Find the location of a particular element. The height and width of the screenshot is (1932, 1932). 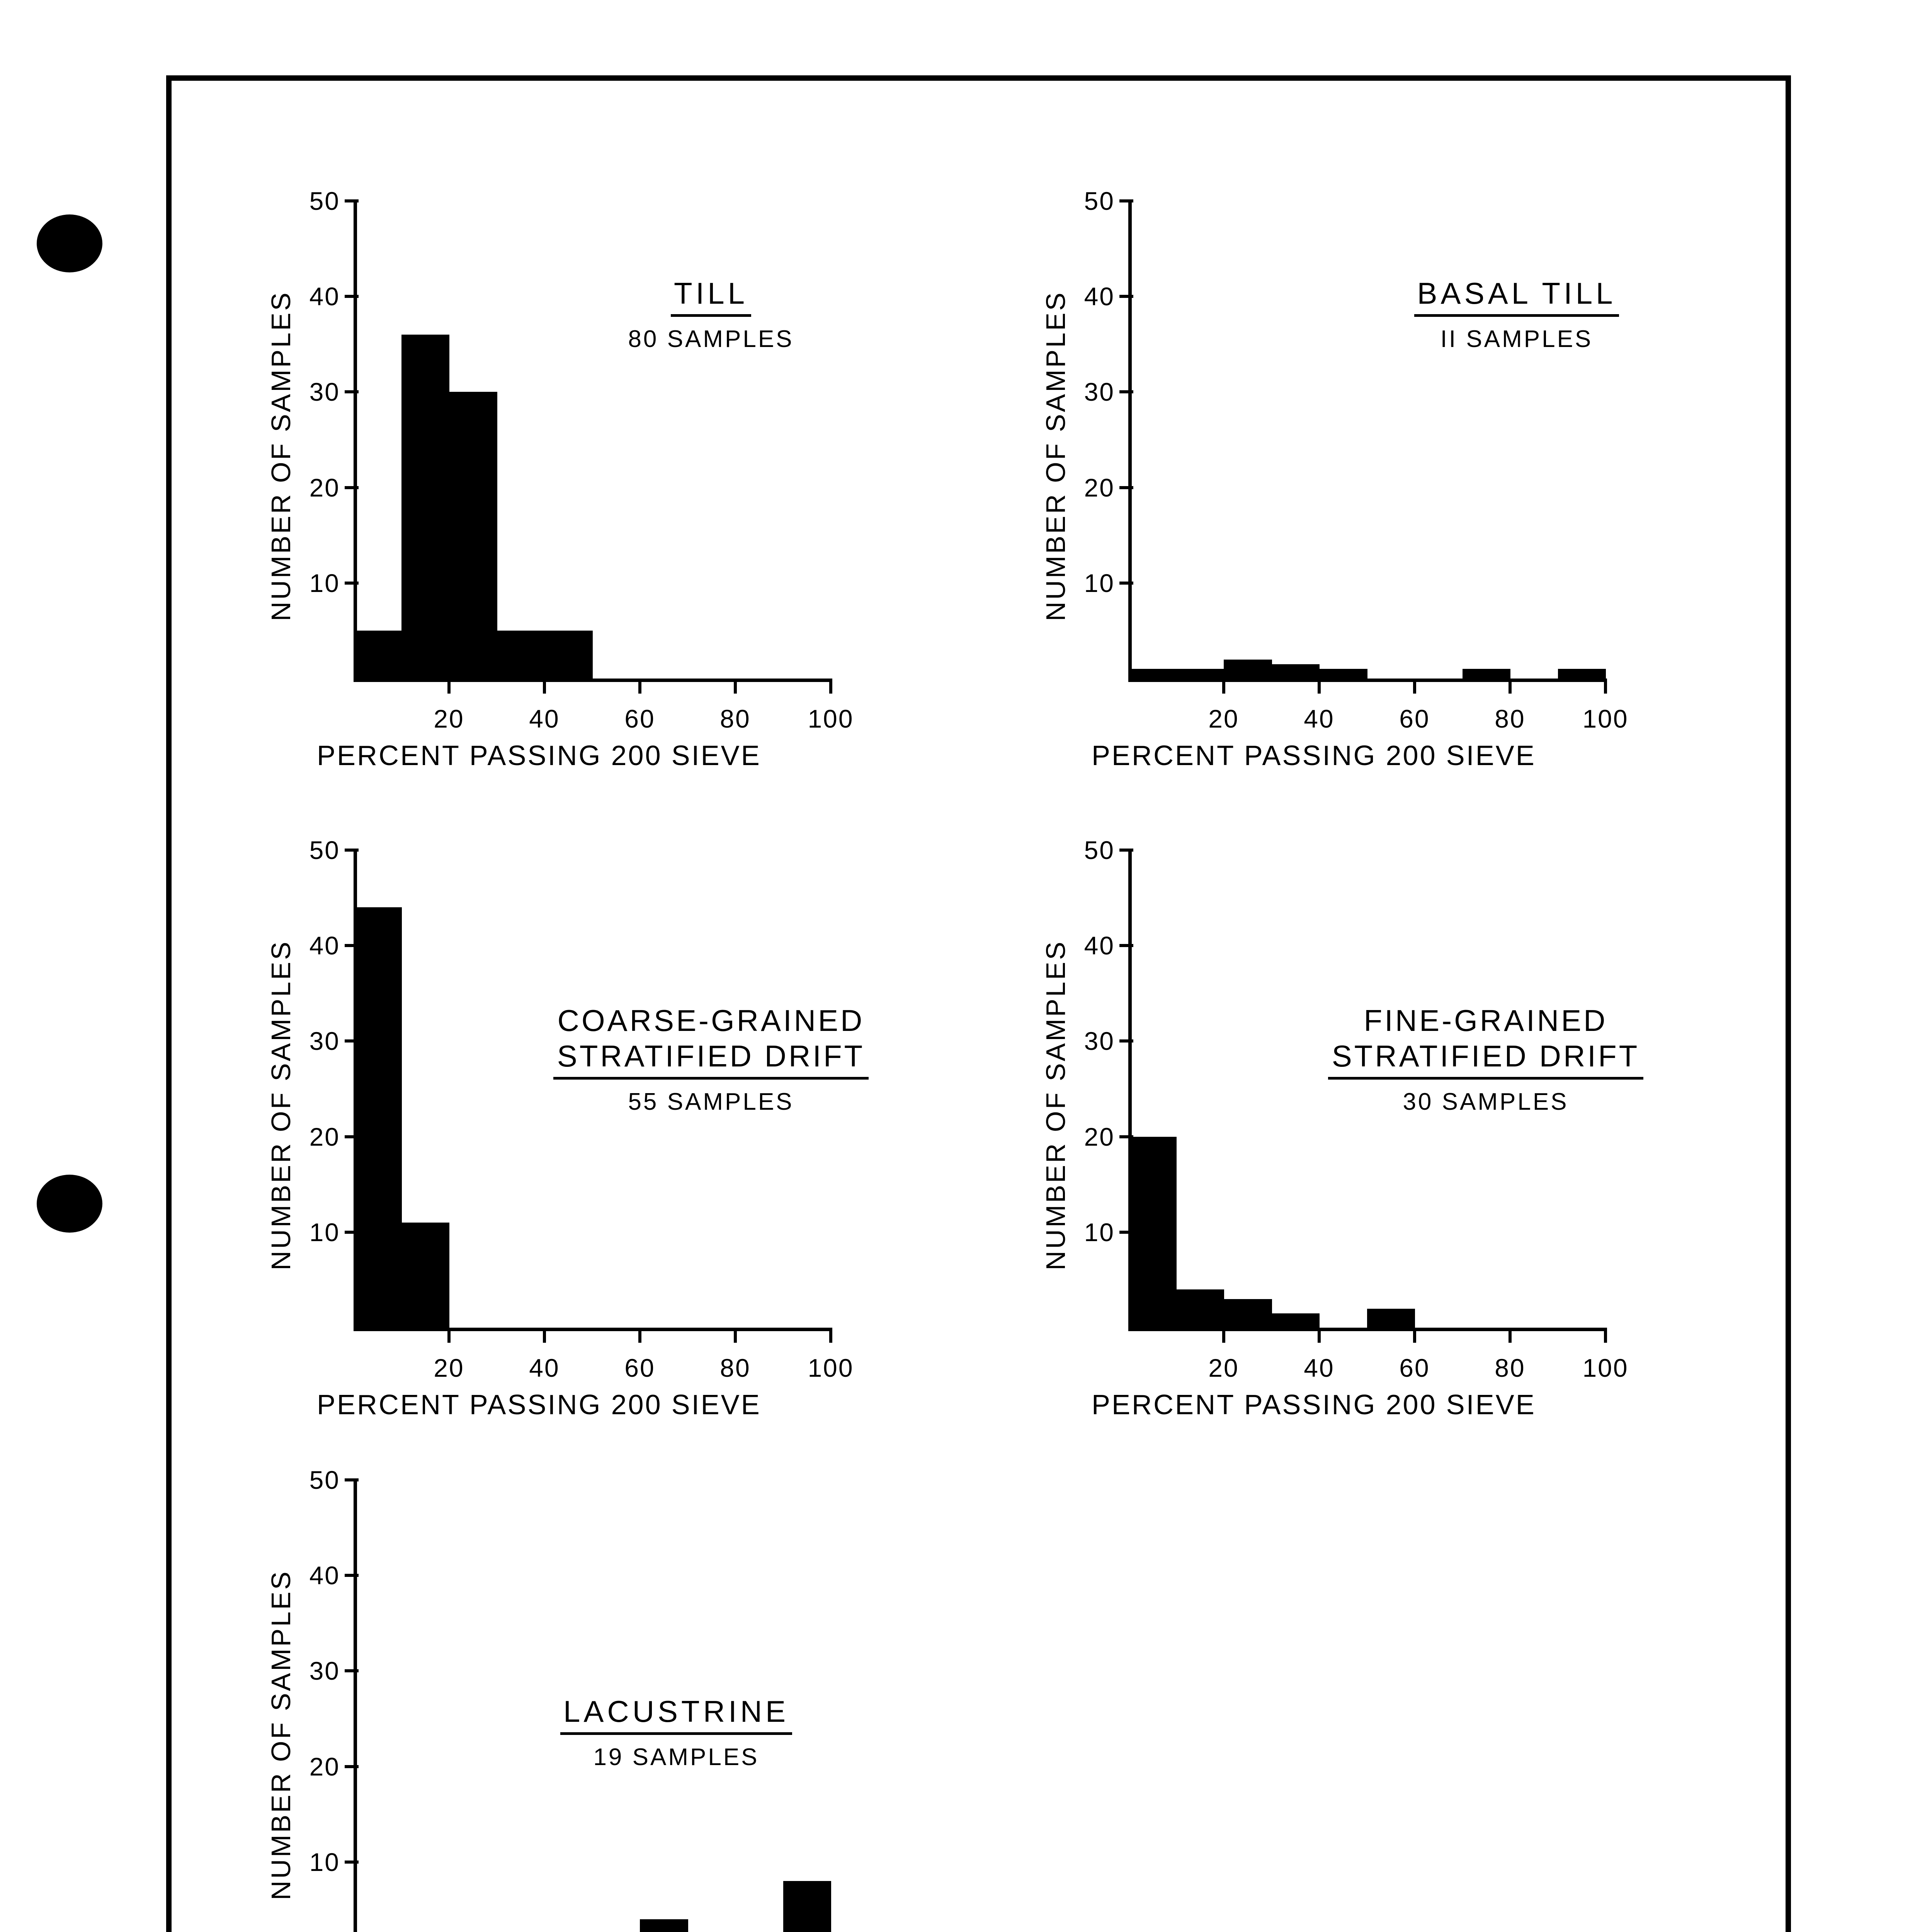

chart-heading-lacustrine: LACUSTRINE 19 SAMPLES is located at coordinates (676, 1732).